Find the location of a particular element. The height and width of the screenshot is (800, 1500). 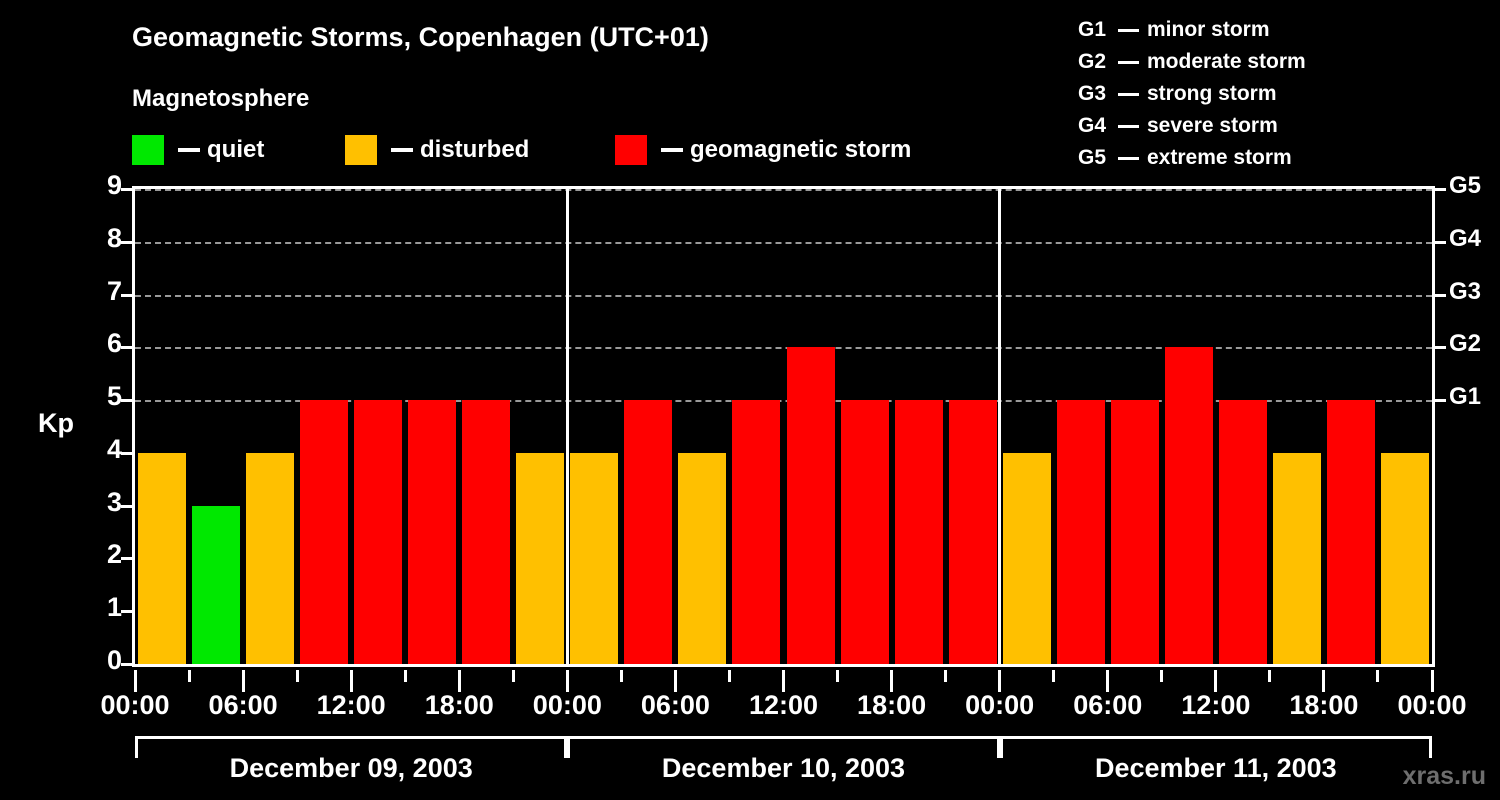

legend-label-geomagnetic-storm: geomagnetic storm is located at coordinates (801, 149).